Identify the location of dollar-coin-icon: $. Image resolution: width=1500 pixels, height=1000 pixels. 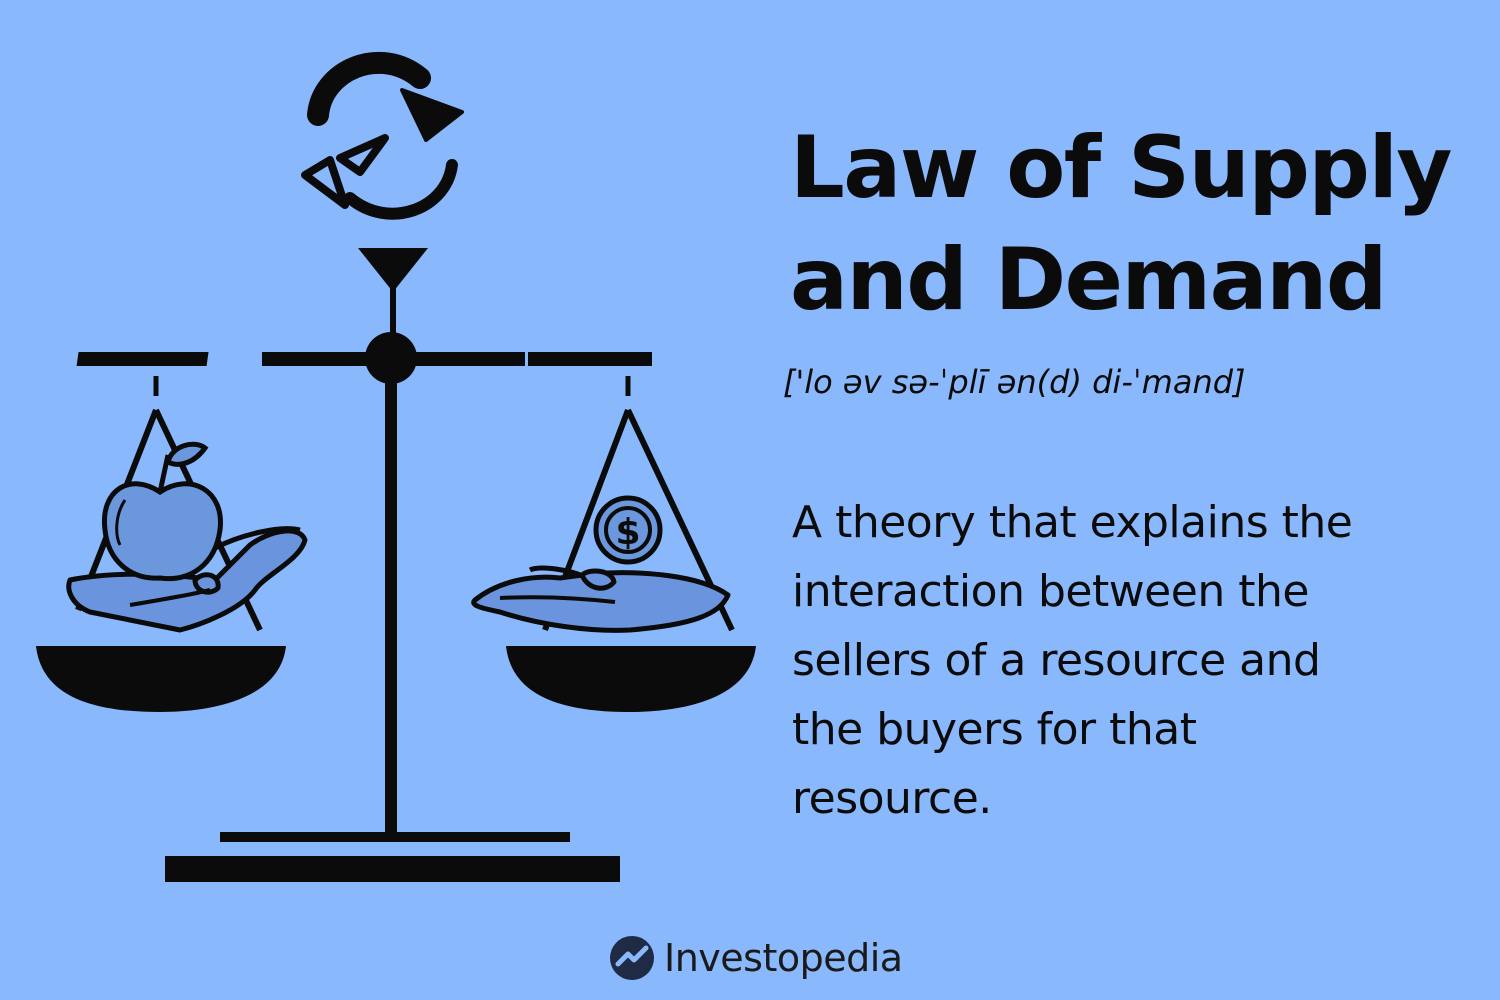
(628, 530).